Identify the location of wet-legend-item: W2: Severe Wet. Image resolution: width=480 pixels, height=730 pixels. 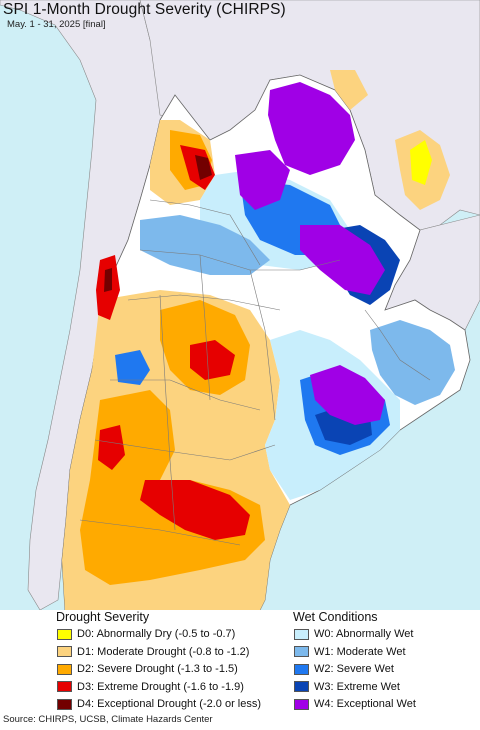
(344, 669).